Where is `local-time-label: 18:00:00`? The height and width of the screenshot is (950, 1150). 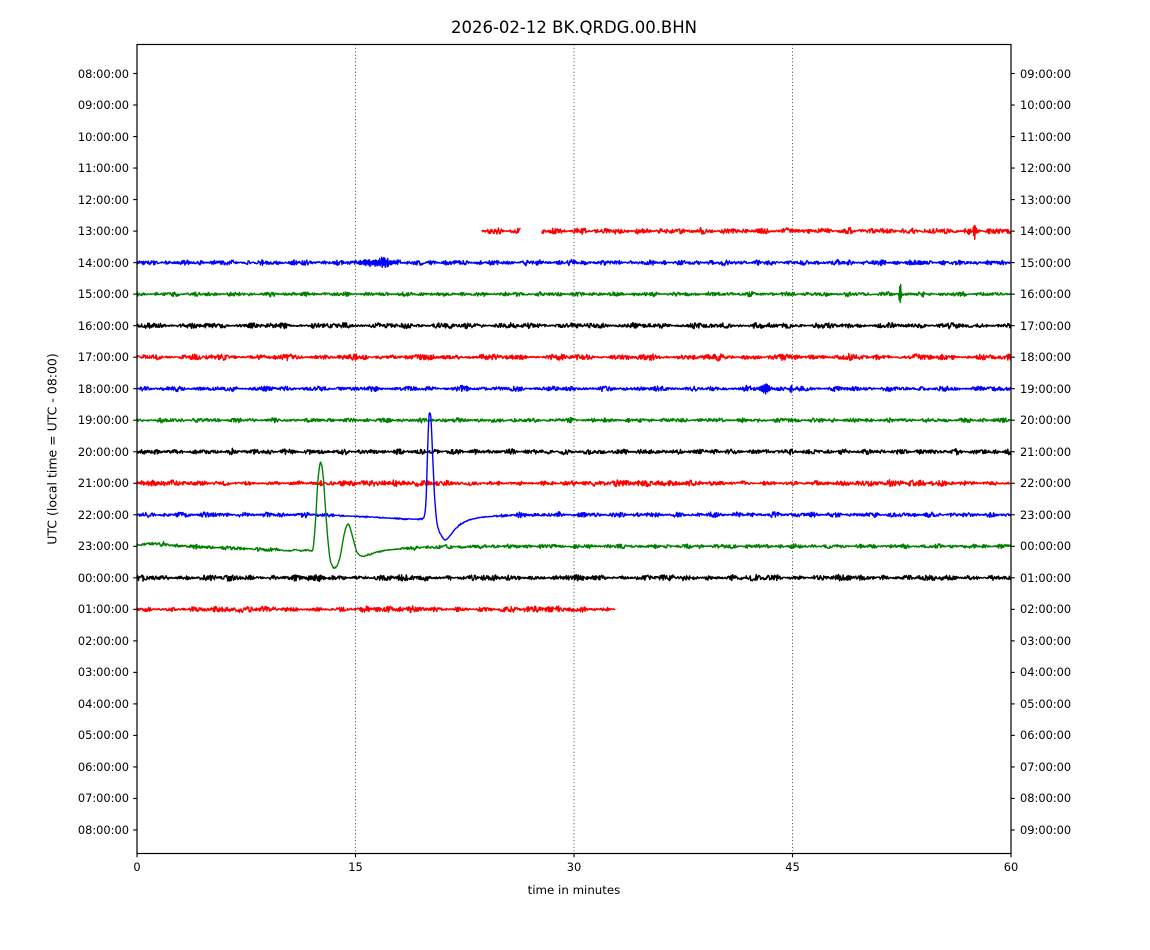 local-time-label: 18:00:00 is located at coordinates (1046, 357).